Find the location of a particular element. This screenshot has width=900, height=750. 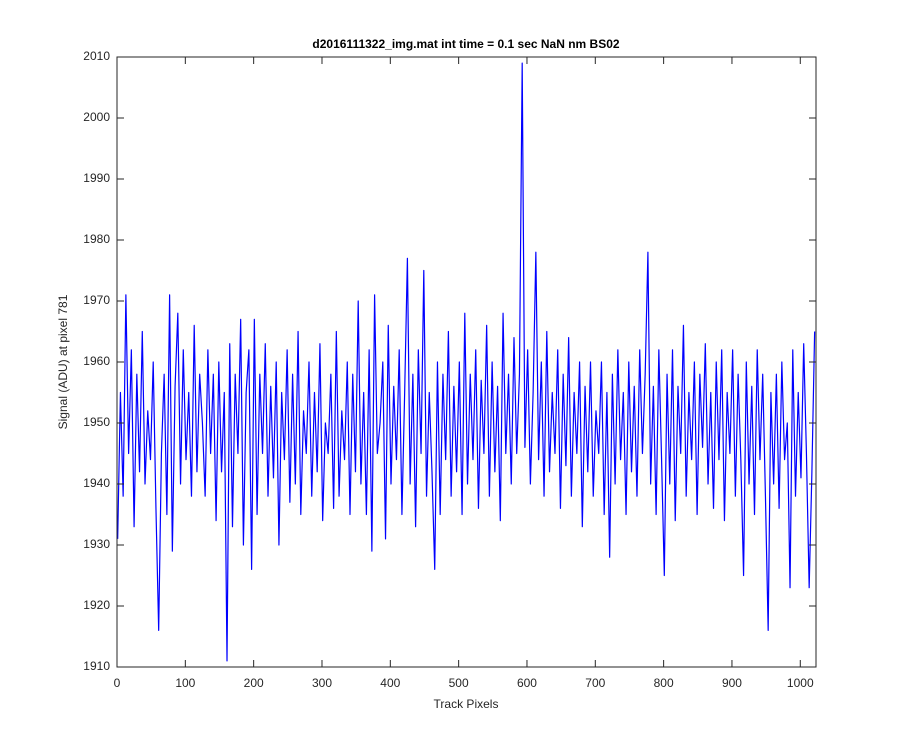

y-tick-label: 1930 is located at coordinates (96, 544).